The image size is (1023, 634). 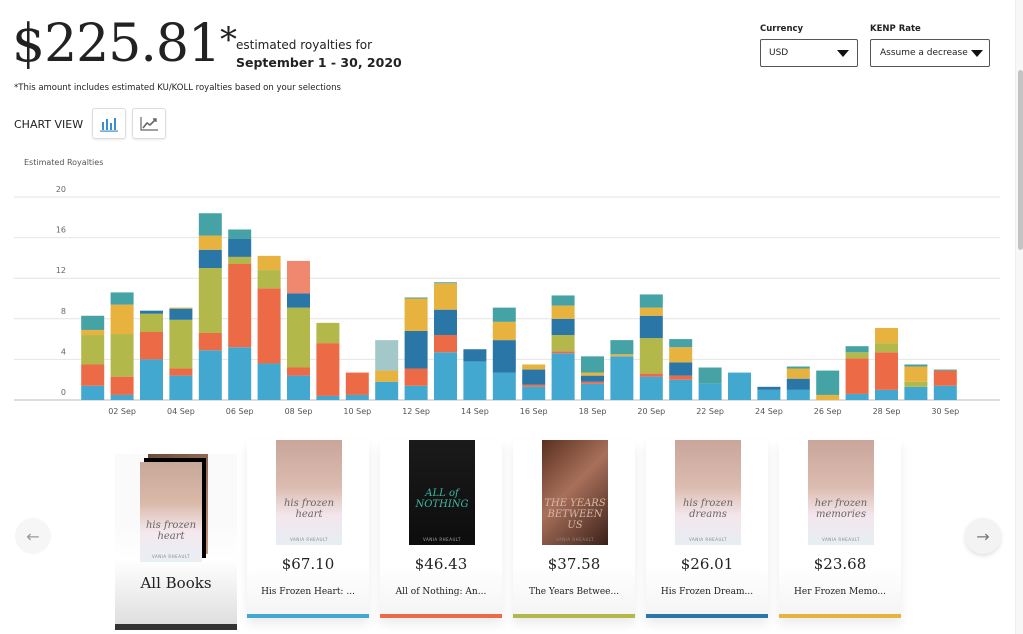 I want to click on all-books-card: his frozen heart VANIA RHEAULT All Books, so click(x=176, y=542).